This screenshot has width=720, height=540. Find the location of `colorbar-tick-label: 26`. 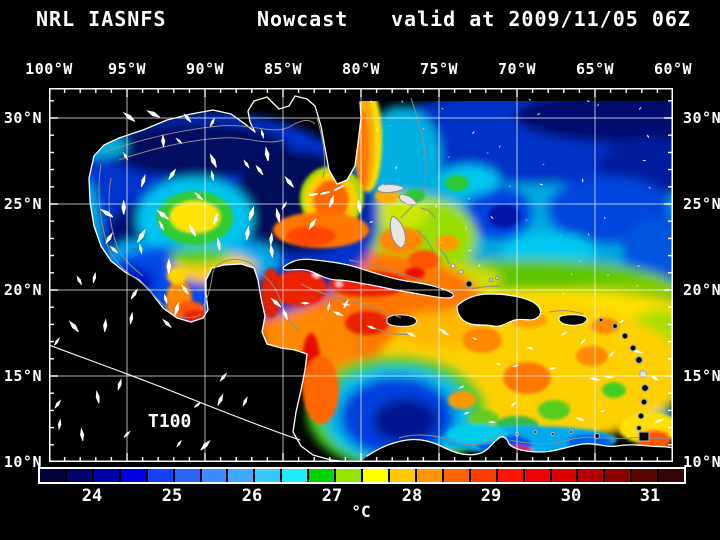

colorbar-tick-label: 26 is located at coordinates (252, 496).